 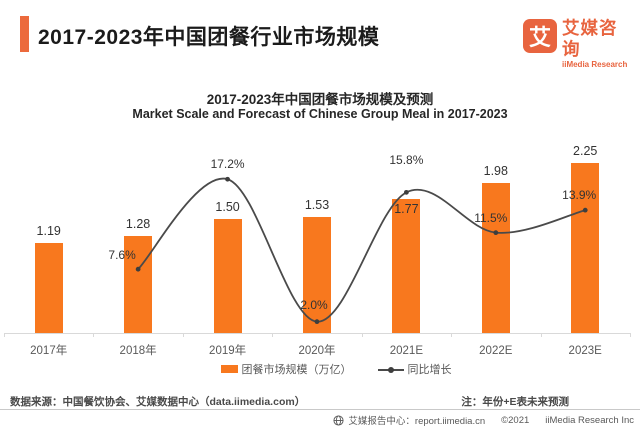 I want to click on legend-item-growth: 同比增长, so click(x=414, y=369).